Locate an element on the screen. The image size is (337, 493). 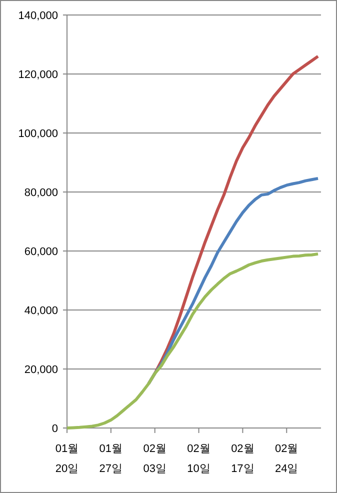
x-tick-label: 02월 17일 is located at coordinates (242, 459).